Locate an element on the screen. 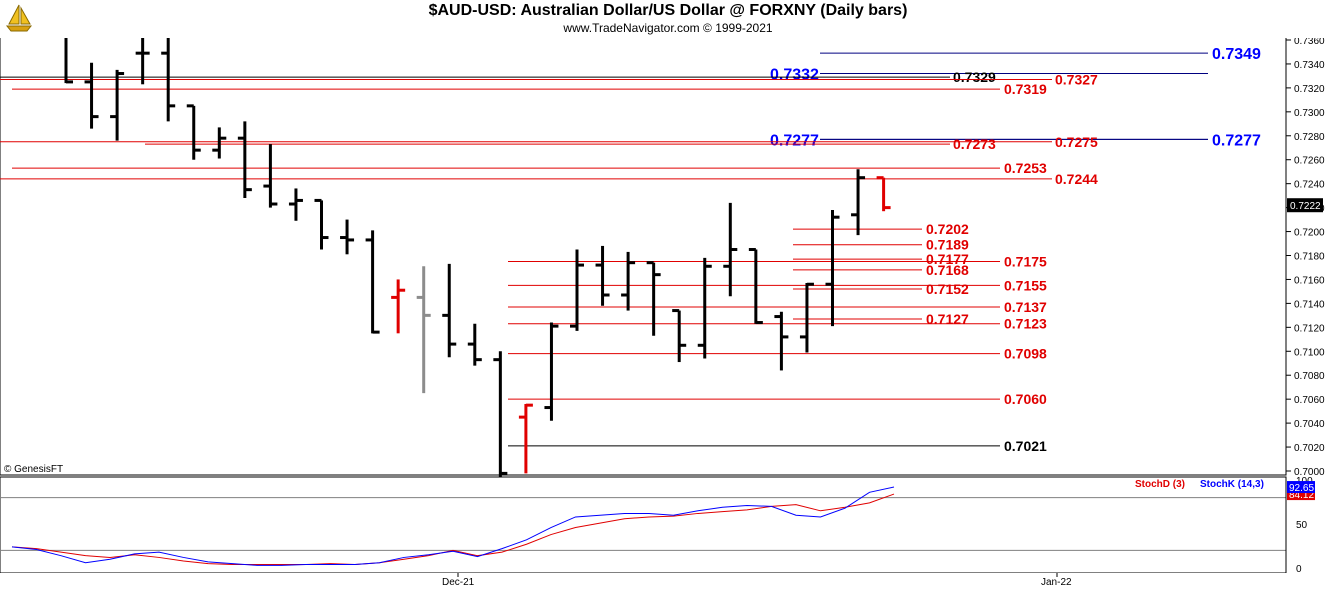 The height and width of the screenshot is (591, 1336). chart-subtitle: www.TradeNavigator.com © 1999-2021 is located at coordinates (668, 28).